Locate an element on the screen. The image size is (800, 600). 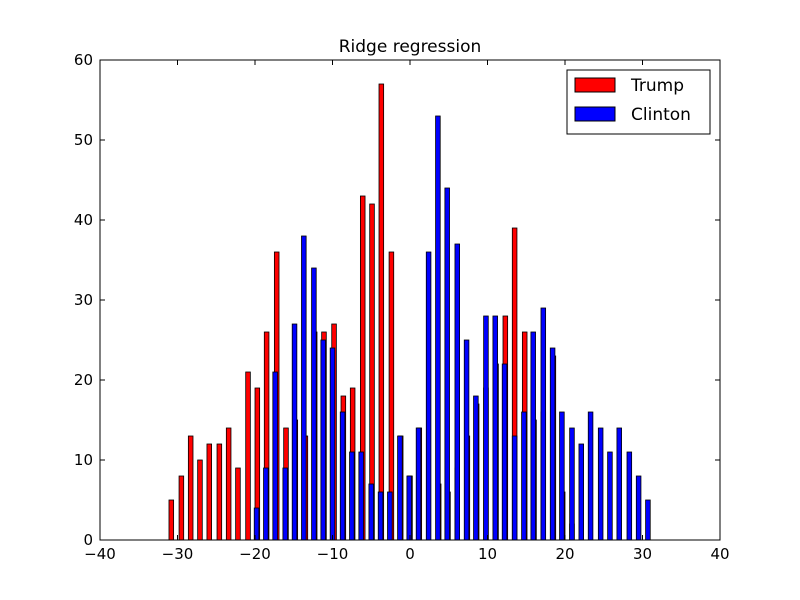
y-tick-label: 10 is located at coordinates (83, 460).